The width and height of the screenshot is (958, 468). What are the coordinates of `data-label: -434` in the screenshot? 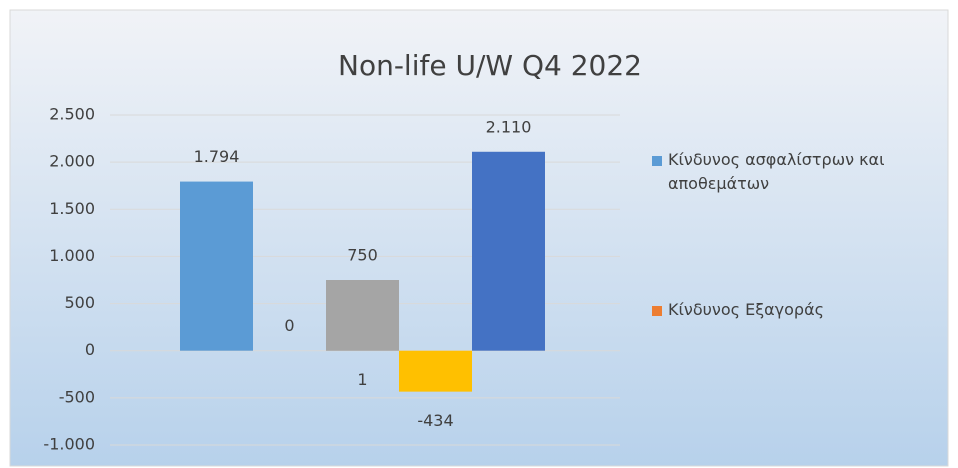 It's located at (435, 420).